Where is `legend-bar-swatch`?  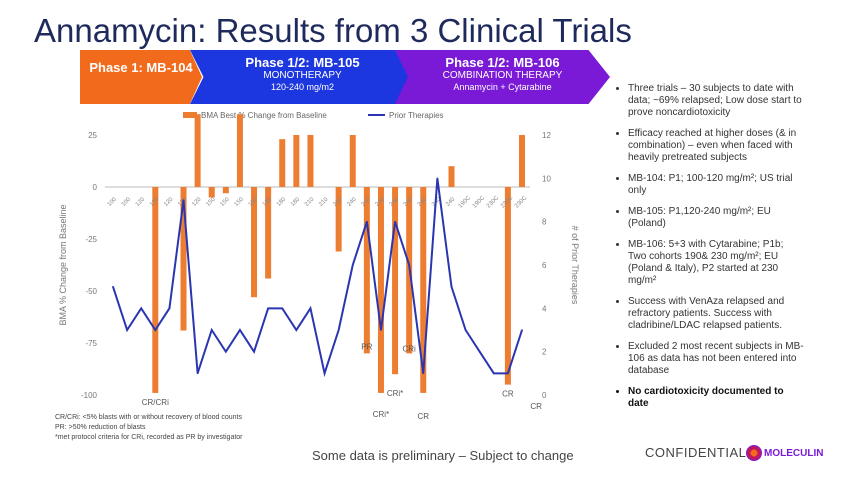 legend-bar-swatch is located at coordinates (190, 115).